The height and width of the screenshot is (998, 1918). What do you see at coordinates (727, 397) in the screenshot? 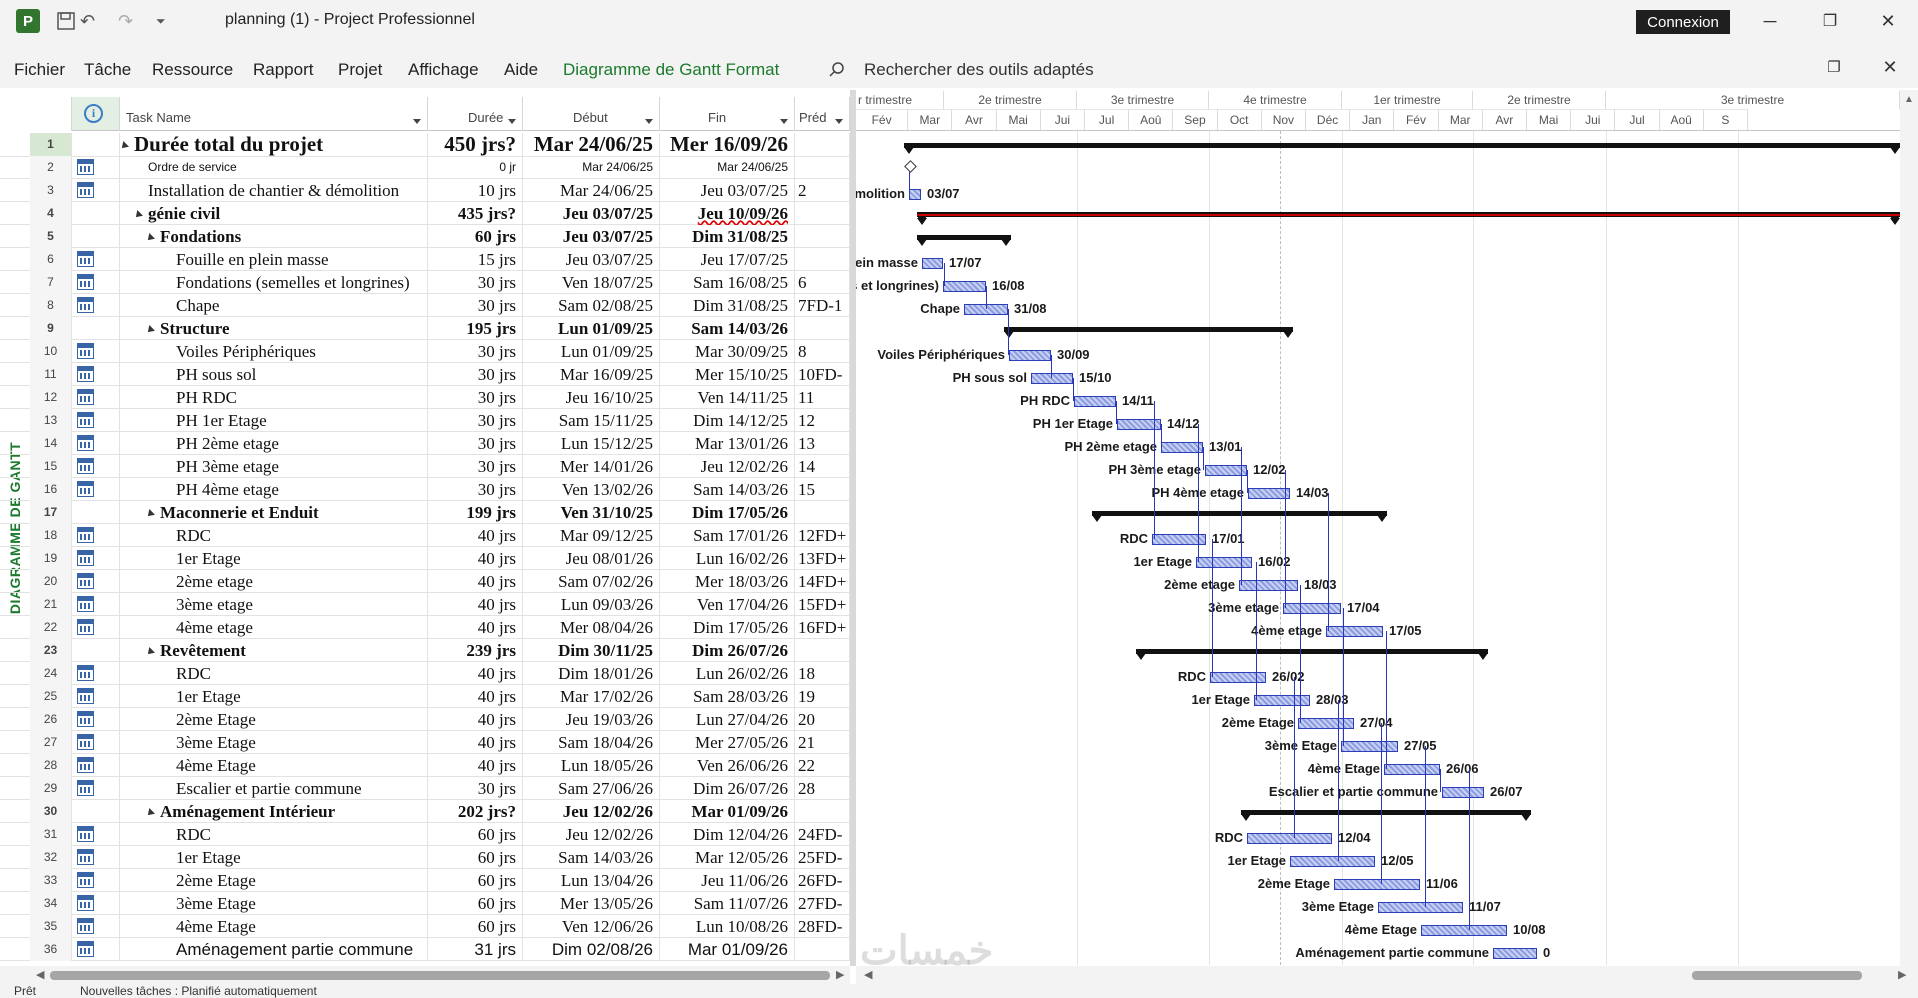
I see `finish-cell: Ven 14/11/25` at bounding box center [727, 397].